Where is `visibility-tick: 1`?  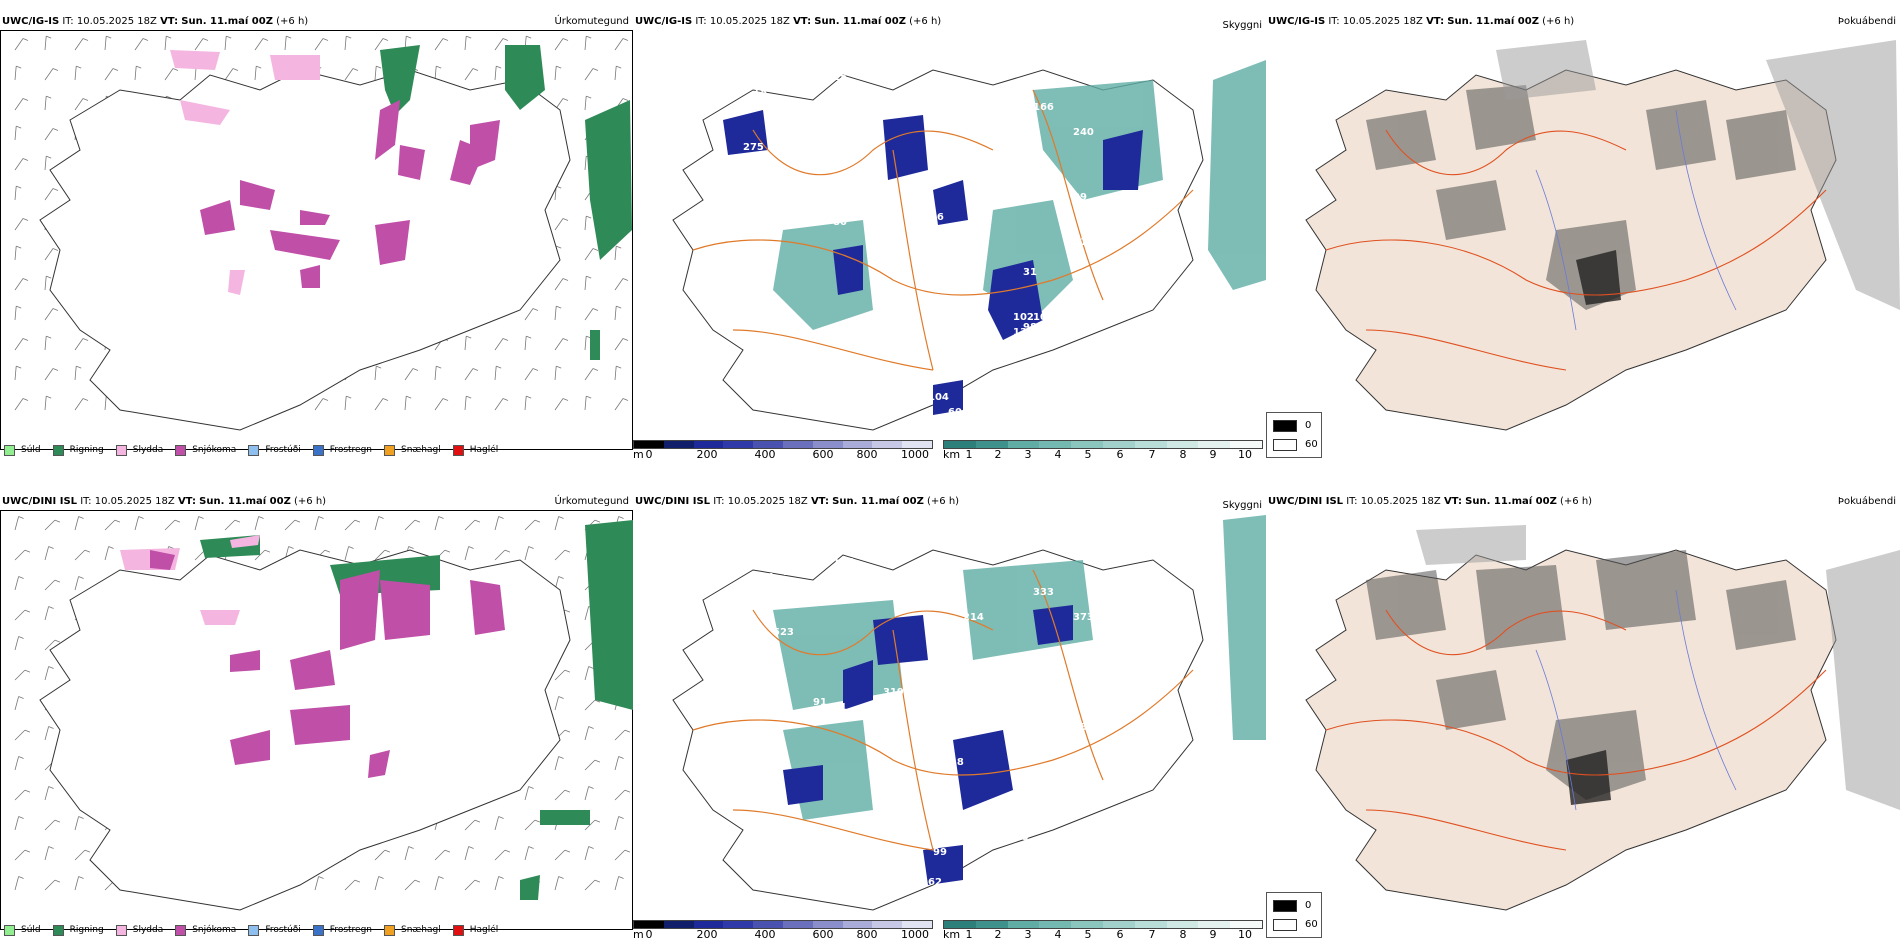
visibility-tick: 1 is located at coordinates (969, 934).